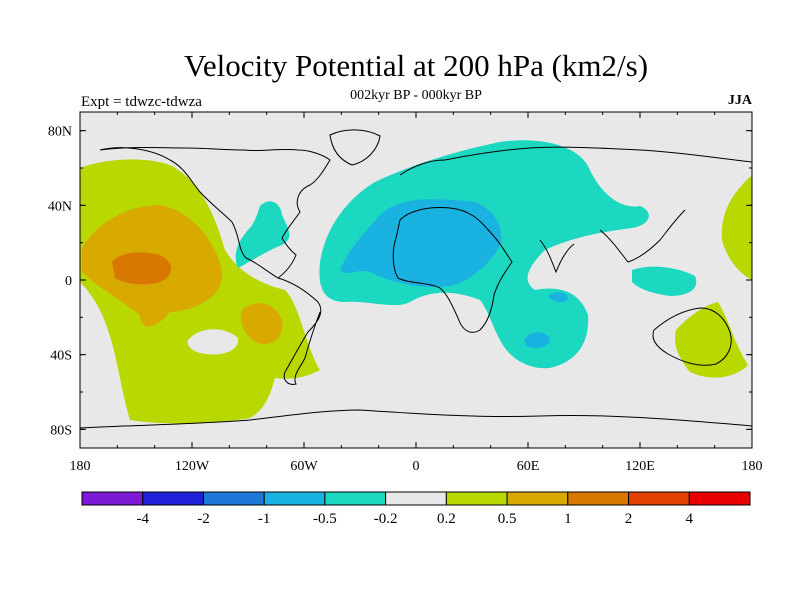 The height and width of the screenshot is (600, 800). I want to click on contour-maritime-neg02, so click(664, 281).